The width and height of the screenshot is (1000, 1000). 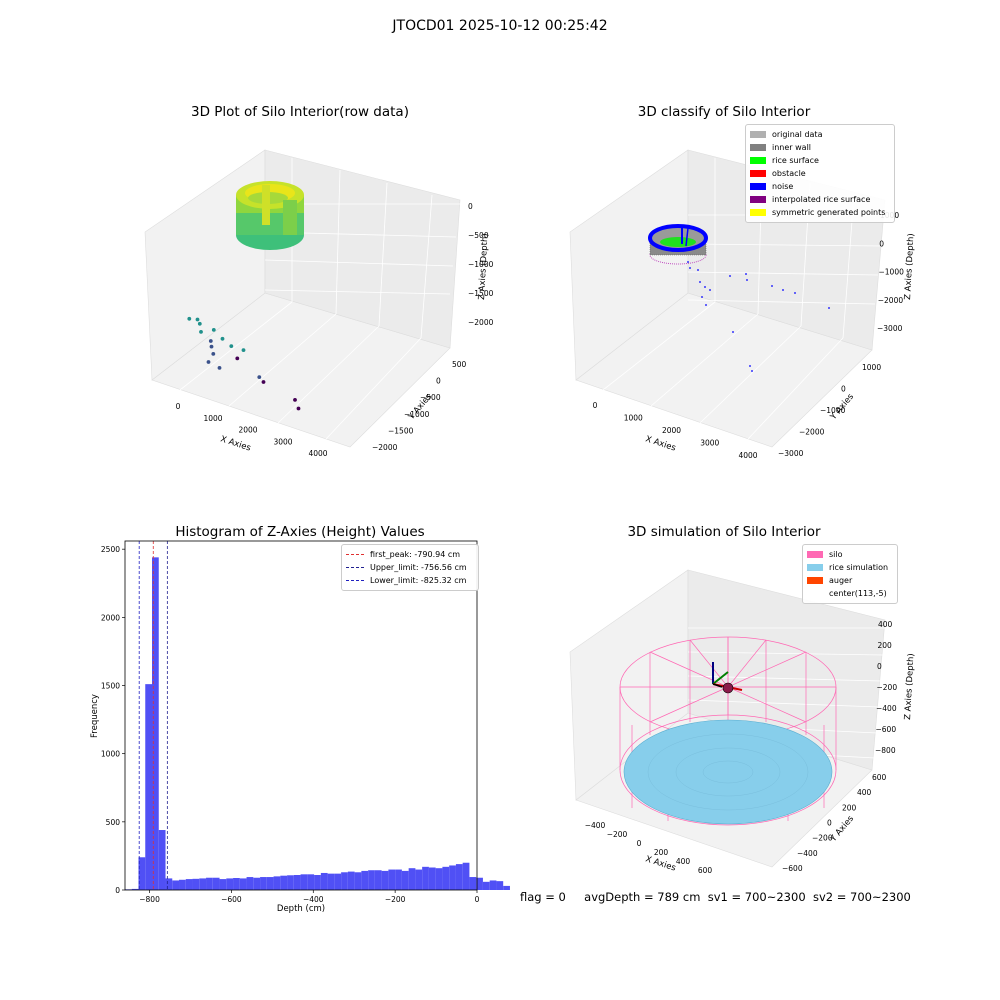 What do you see at coordinates (812, 432) in the screenshot?
I see `classify-y-tick-label: −2000` at bounding box center [812, 432].